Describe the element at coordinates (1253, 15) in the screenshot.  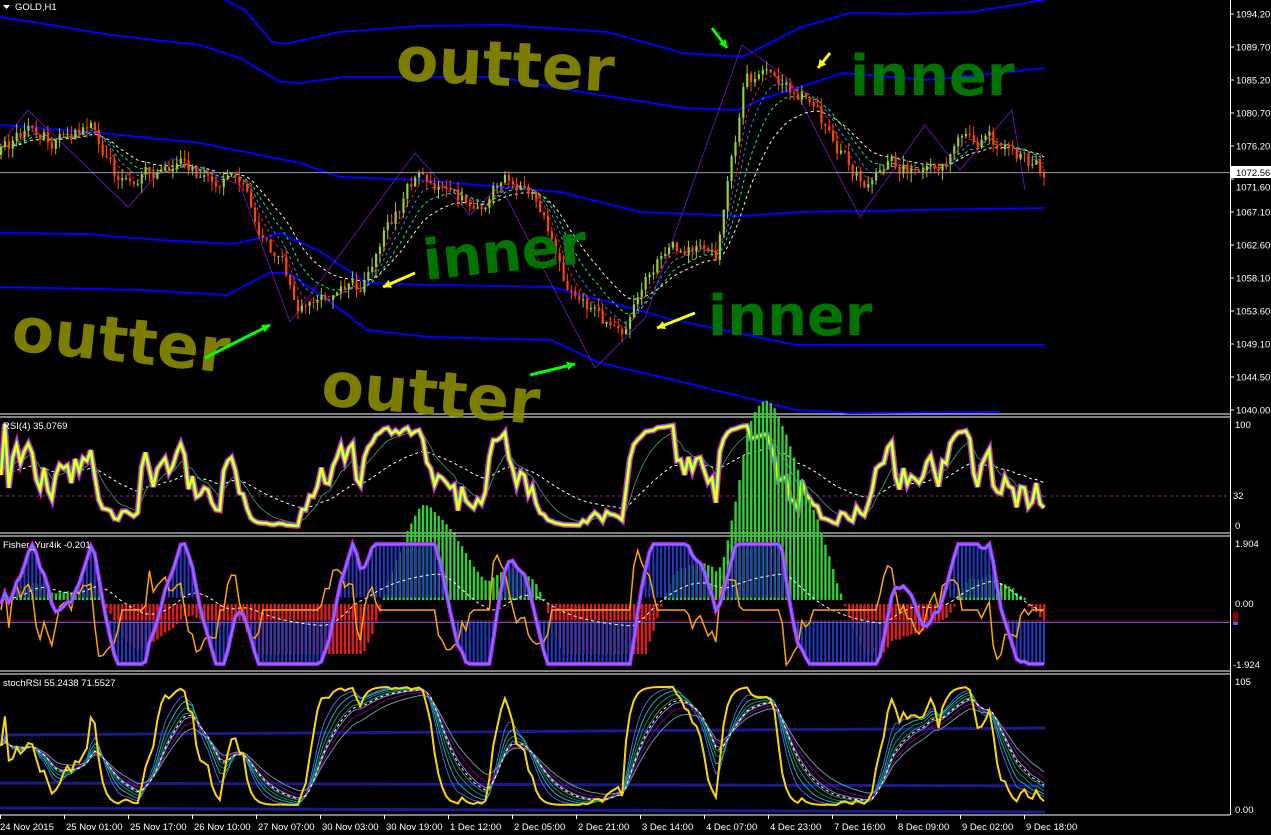
I see `price-tick-label: 1094.20` at that location.